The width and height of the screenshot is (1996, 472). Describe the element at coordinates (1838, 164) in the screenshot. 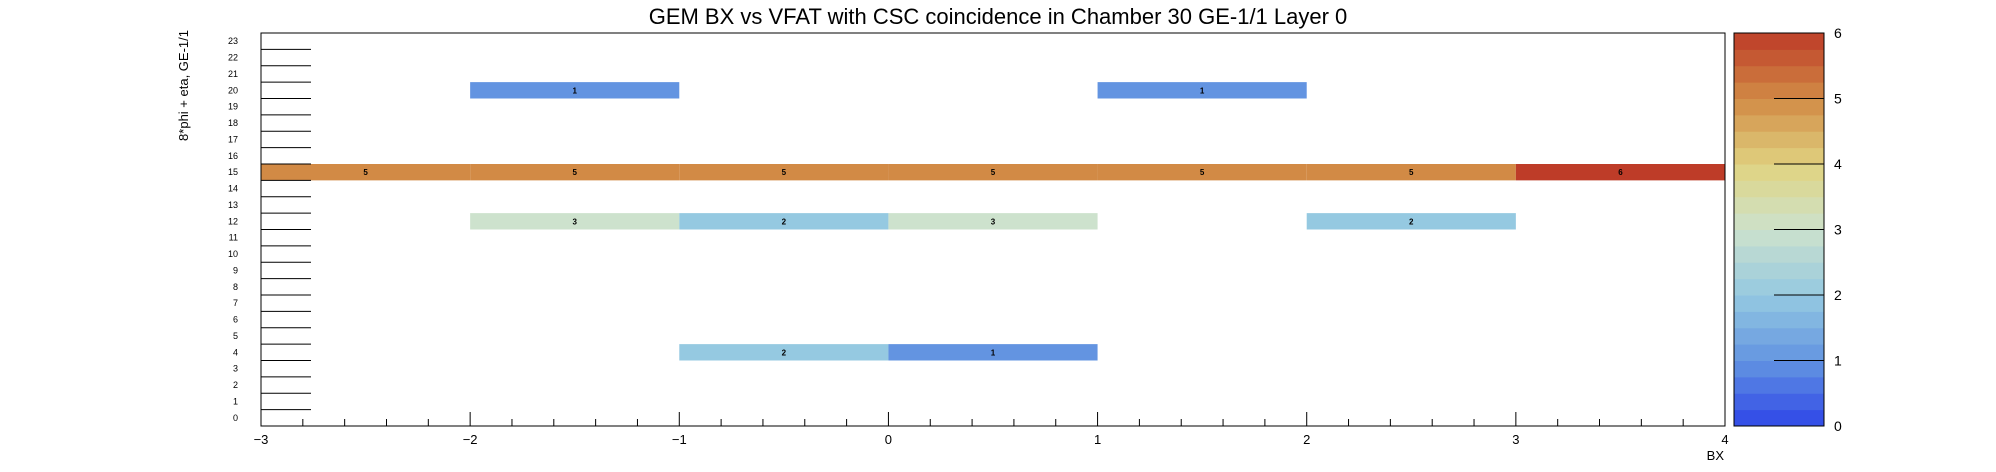

I see `color-scale-label: 4` at that location.